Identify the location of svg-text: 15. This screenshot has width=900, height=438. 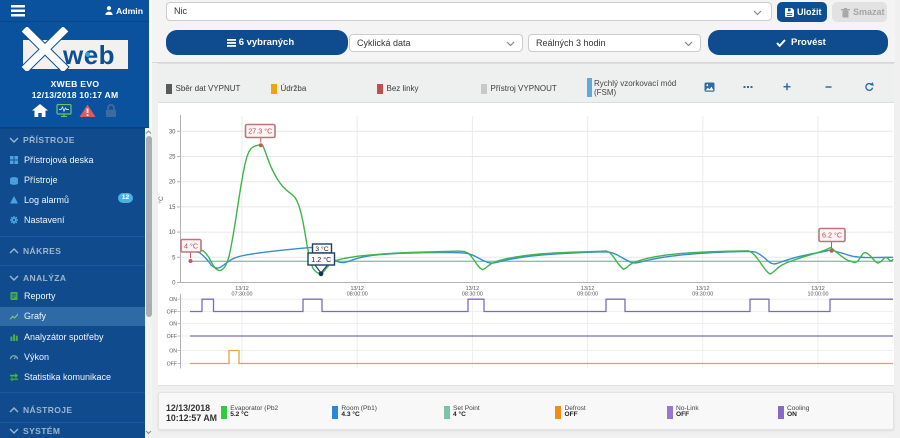
(172, 208).